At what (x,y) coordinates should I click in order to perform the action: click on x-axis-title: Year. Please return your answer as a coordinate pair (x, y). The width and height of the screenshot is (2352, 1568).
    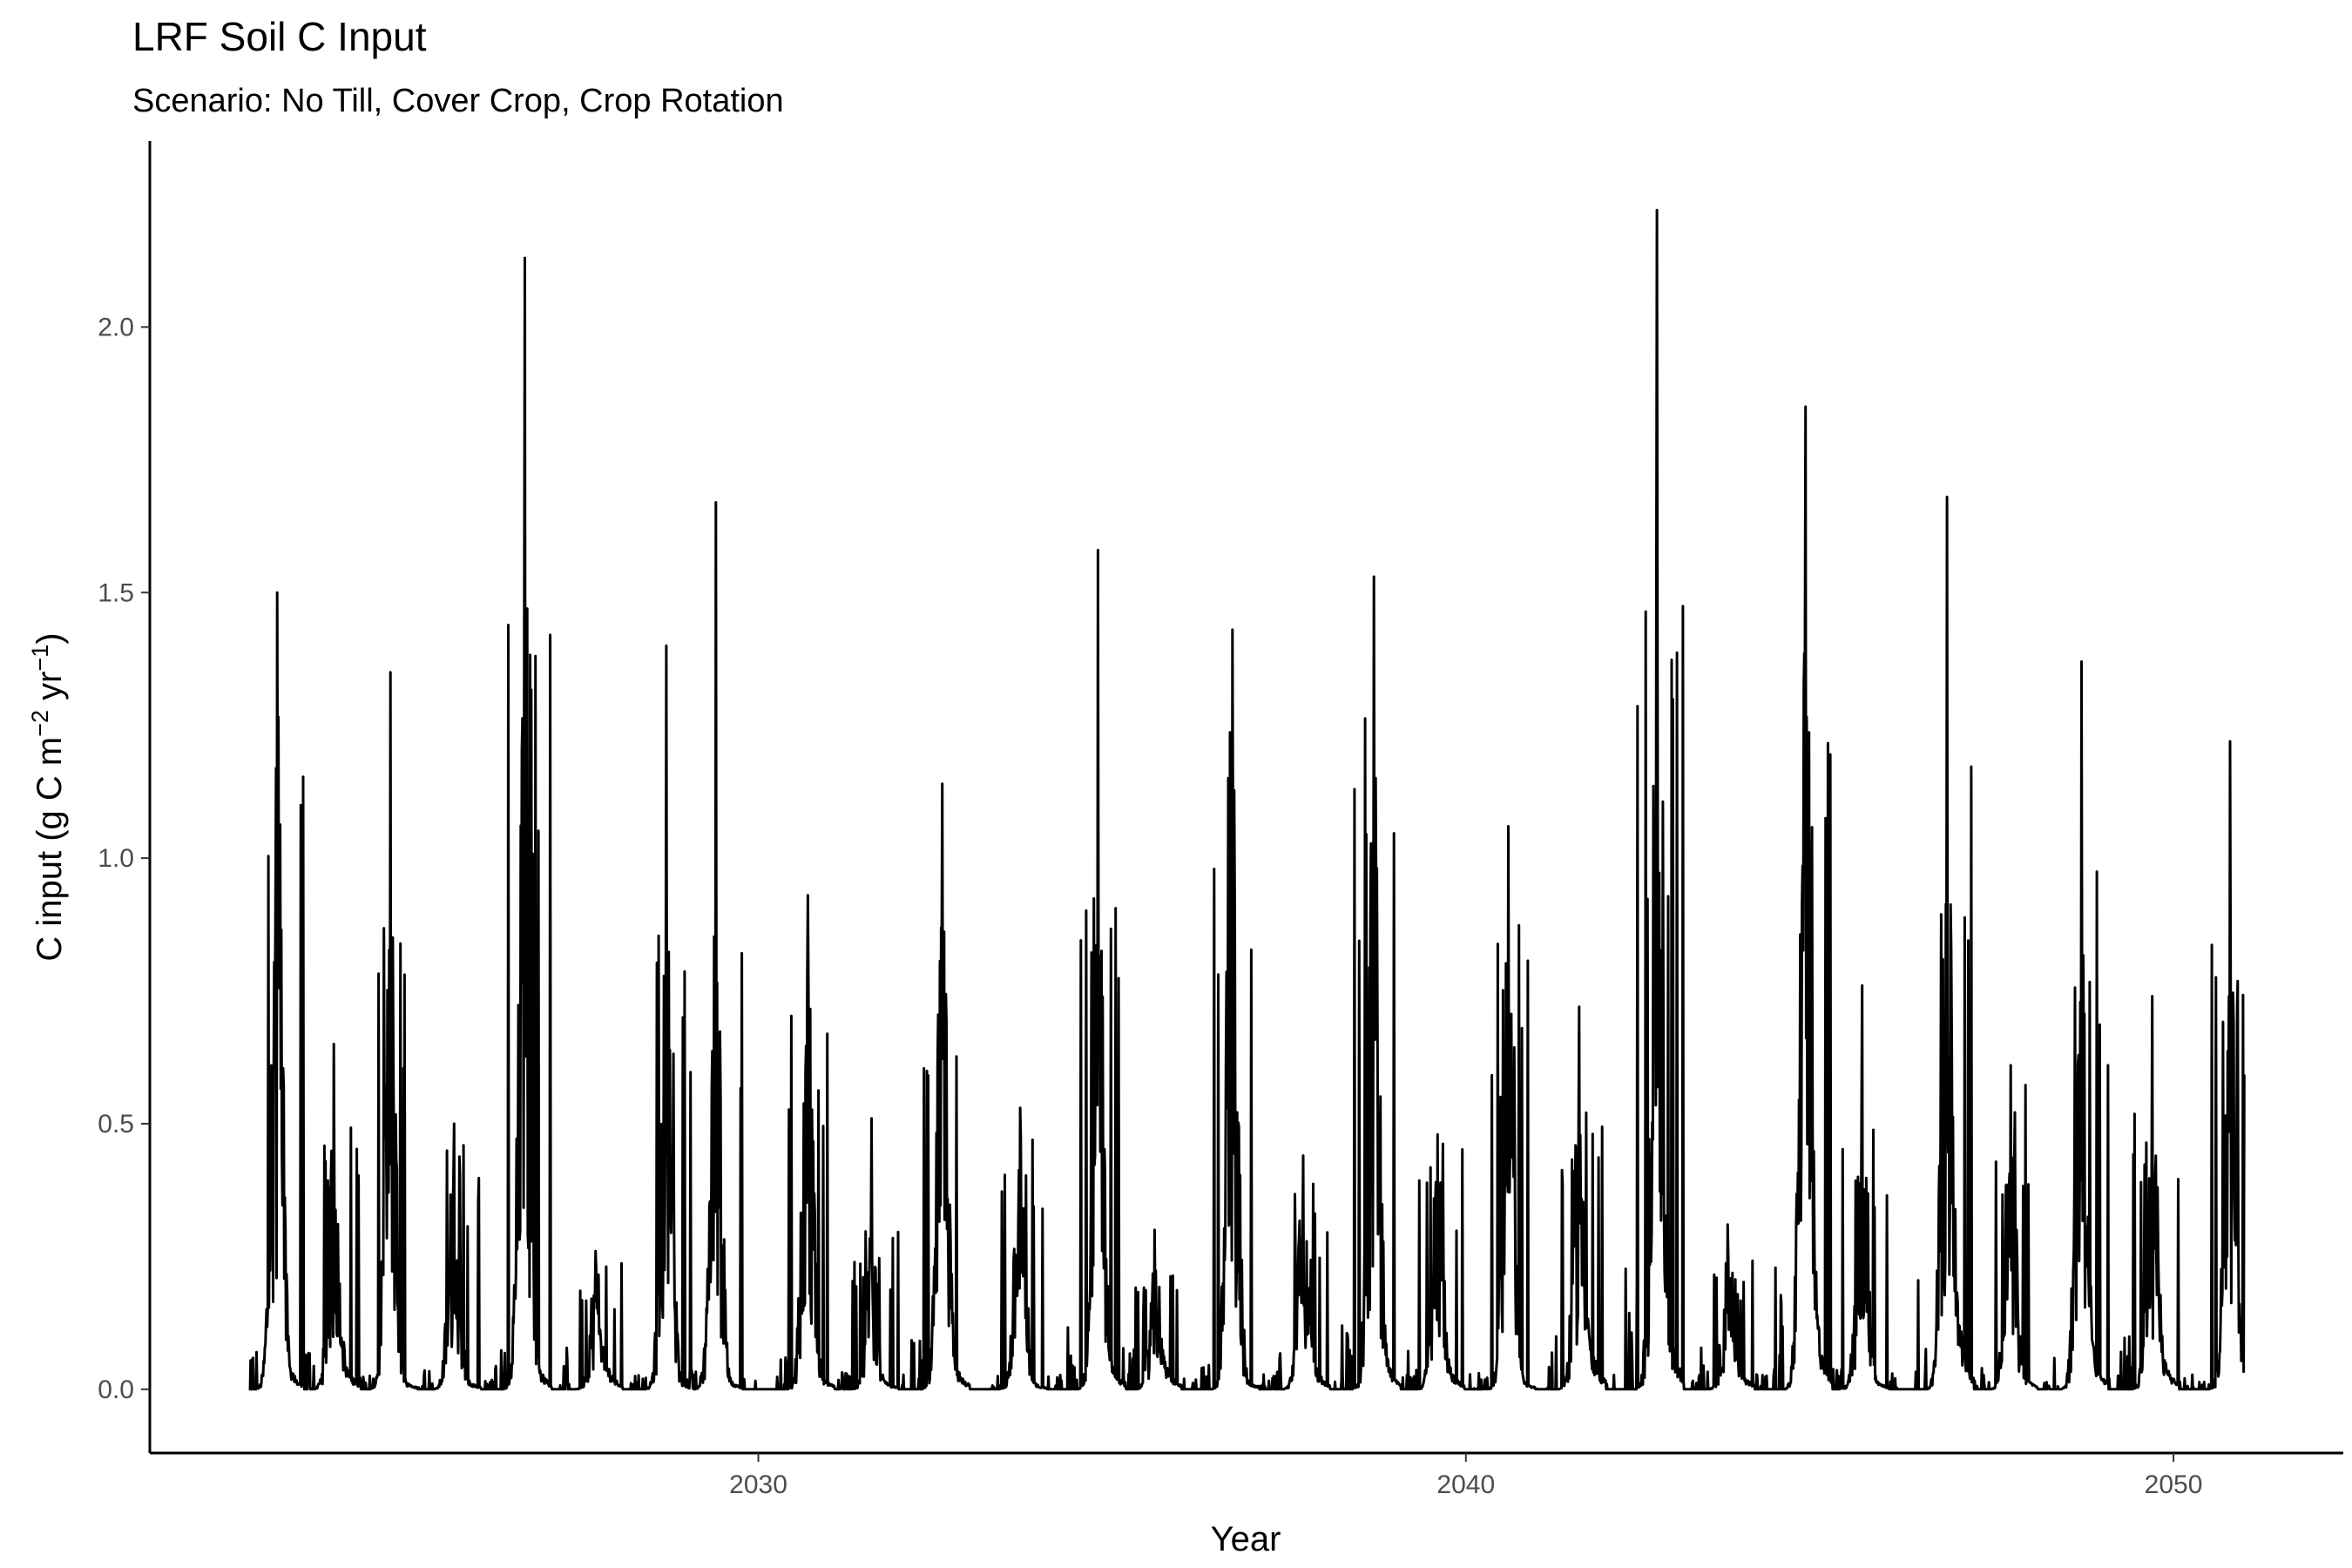
    Looking at the image, I should click on (1246, 1539).